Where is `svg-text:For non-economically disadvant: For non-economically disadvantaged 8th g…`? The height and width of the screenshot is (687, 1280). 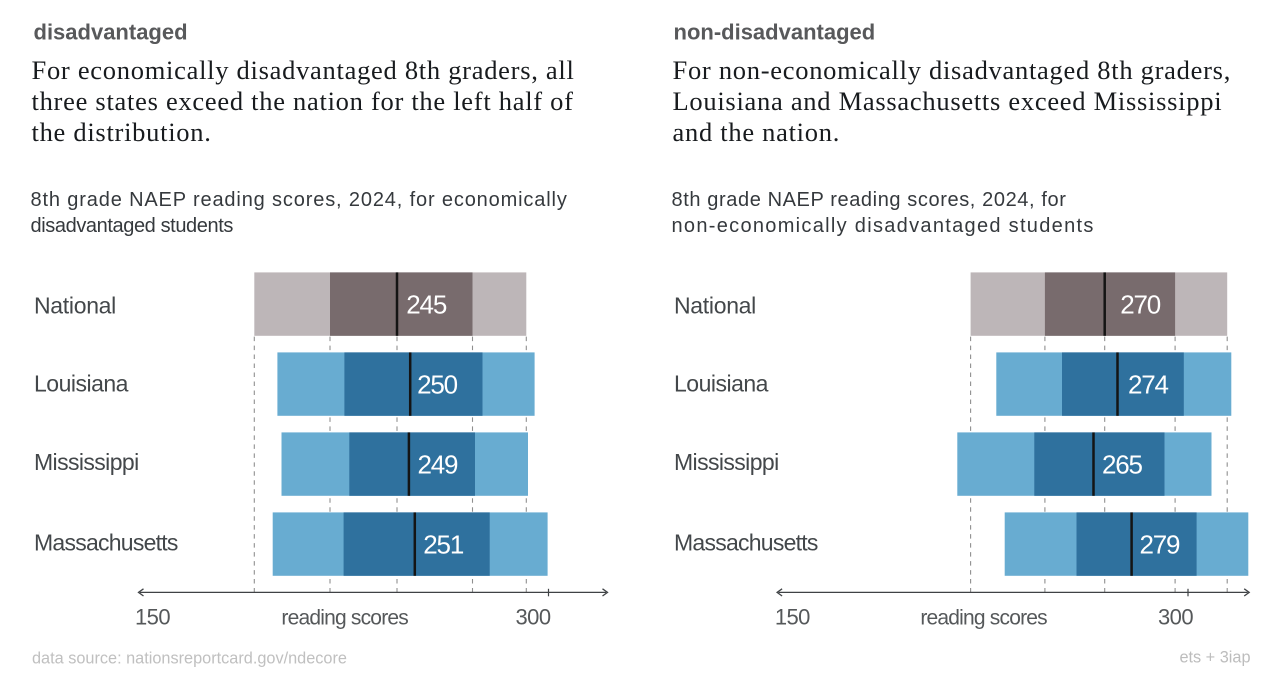 svg-text:For non-economically disadvant: For non-economically disadvantaged 8th g… is located at coordinates (952, 70).